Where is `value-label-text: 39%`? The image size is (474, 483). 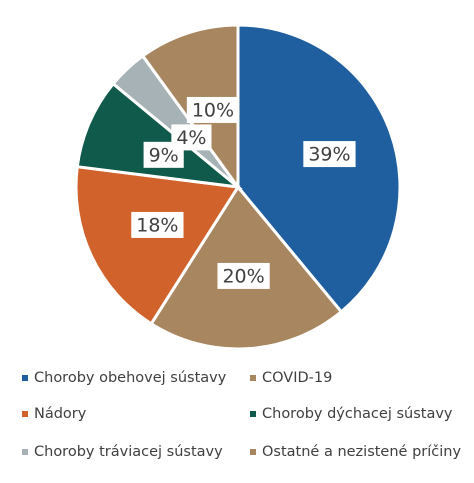
value-label-text: 39% is located at coordinates (329, 155).